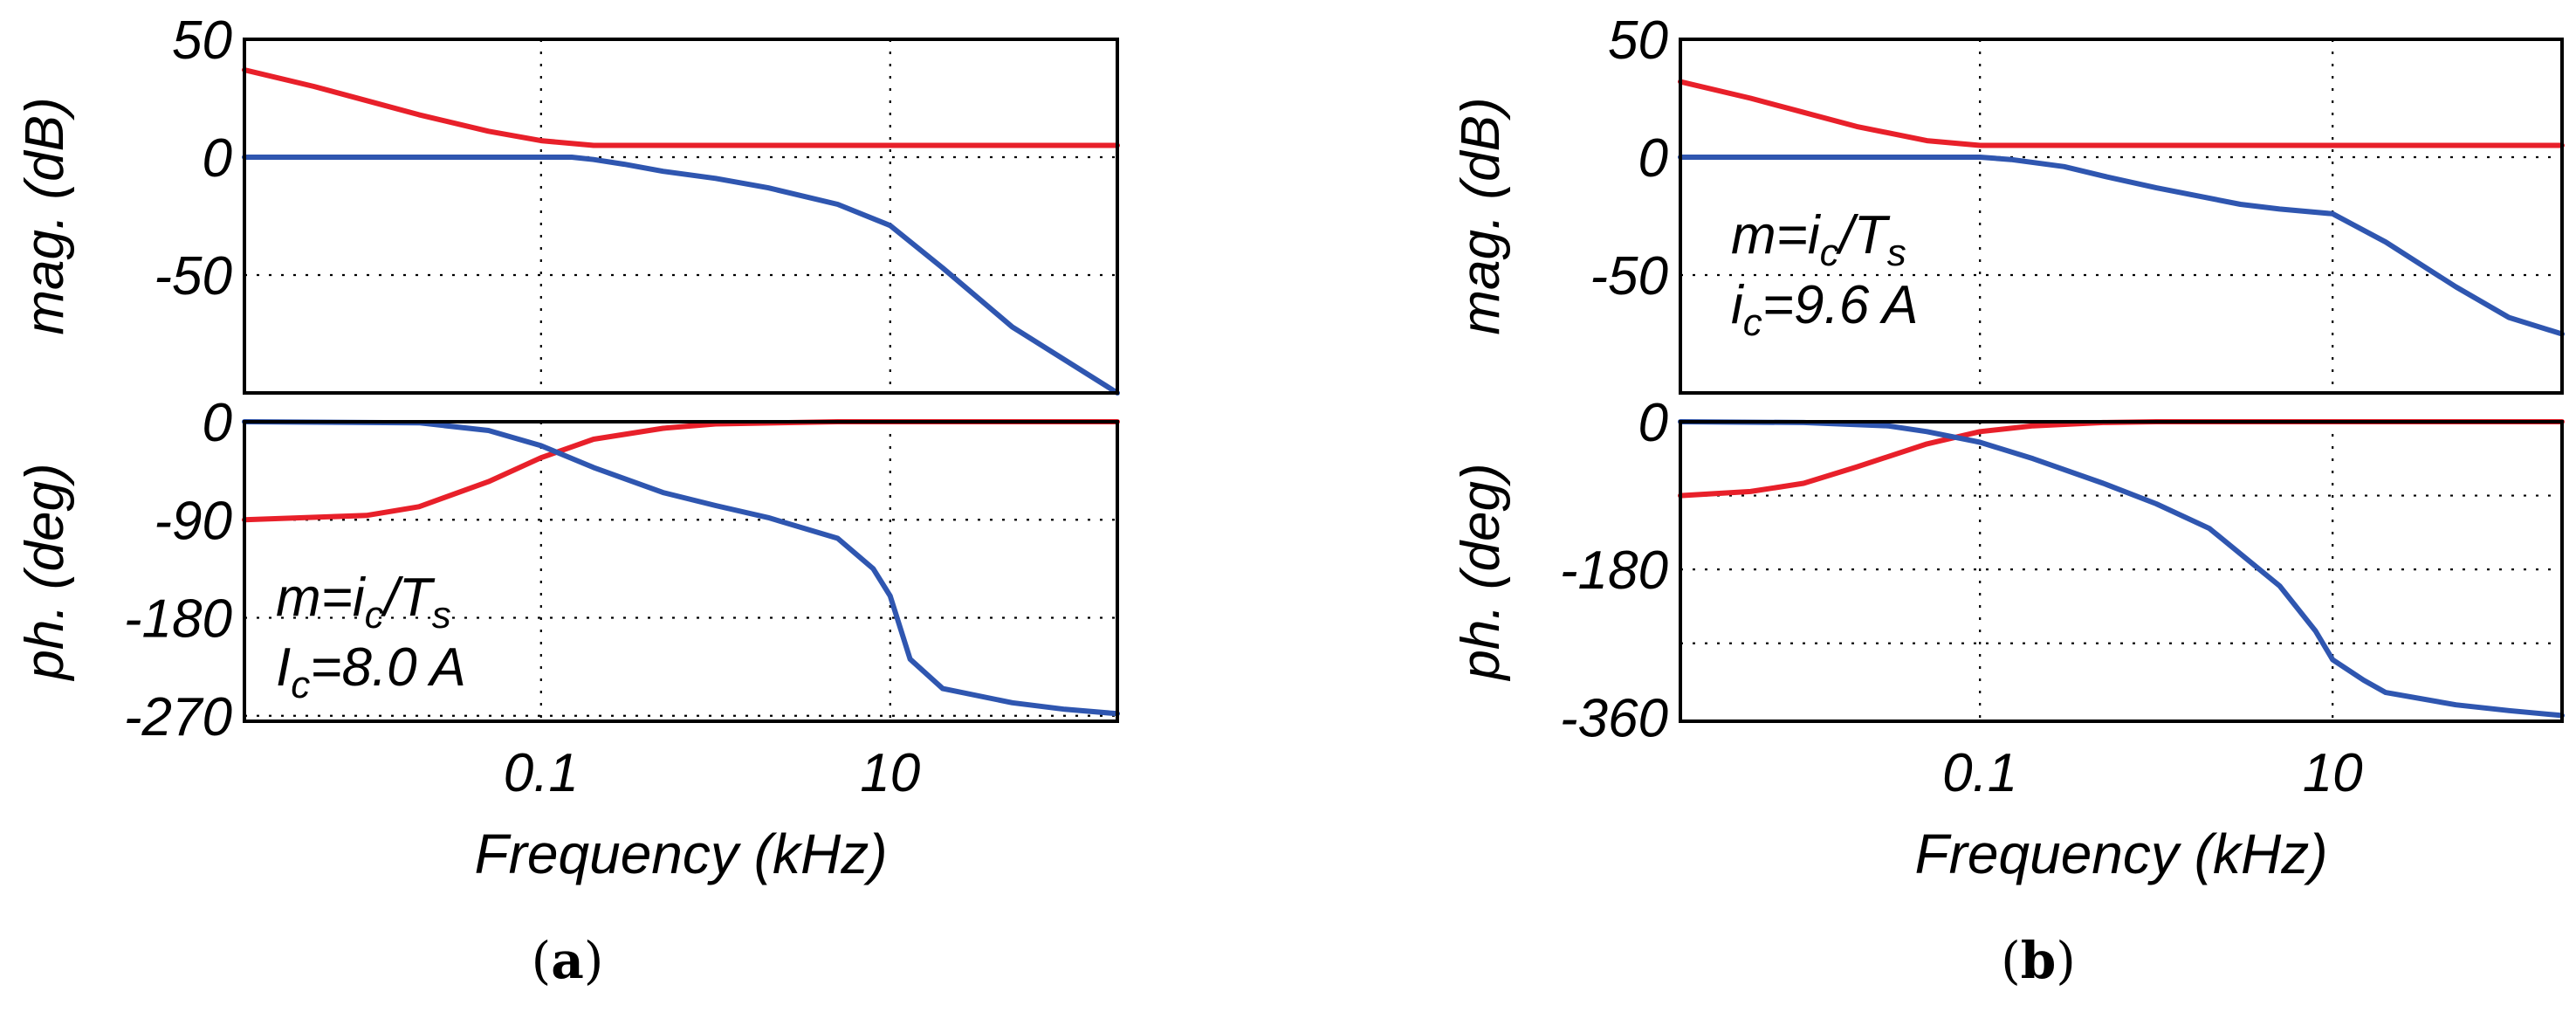 This screenshot has height=1019, width=2576. What do you see at coordinates (2121, 459) in the screenshot?
I see `phase-curve-red-b` at bounding box center [2121, 459].